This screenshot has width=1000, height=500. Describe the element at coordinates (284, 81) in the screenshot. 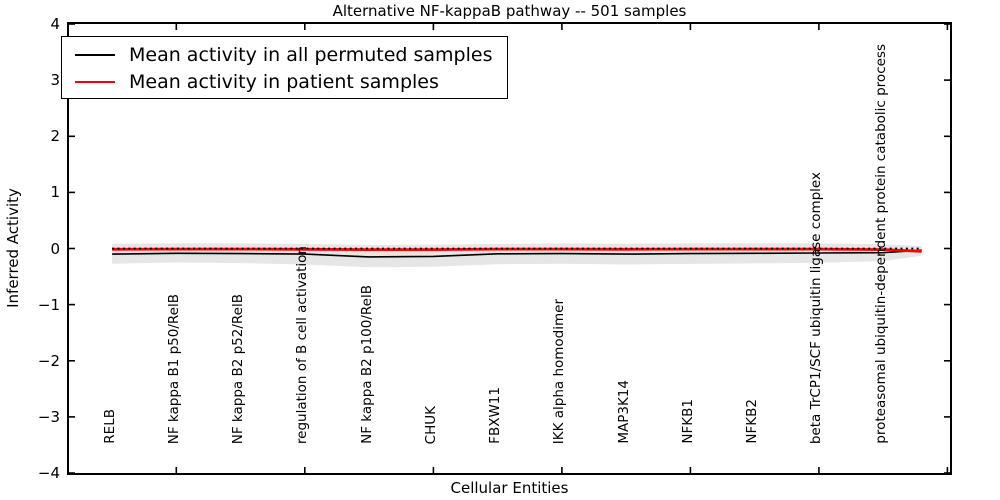

I see `legend-label: Mean activity in patient samples` at that location.